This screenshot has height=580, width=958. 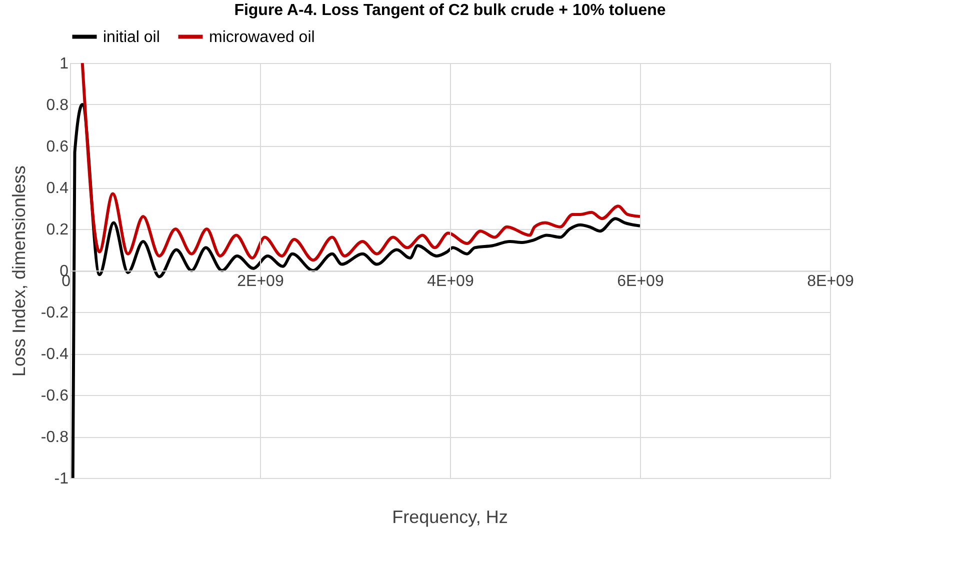 I want to click on x-tick-label: 2E+09, so click(x=260, y=281).